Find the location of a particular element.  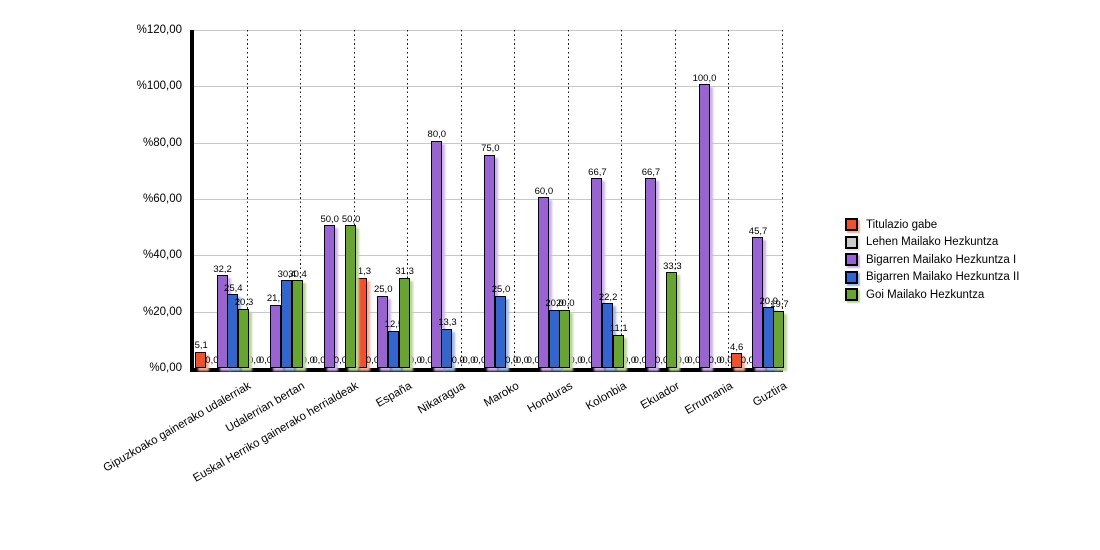

x-axis-category-label: España is located at coordinates (394, 395).